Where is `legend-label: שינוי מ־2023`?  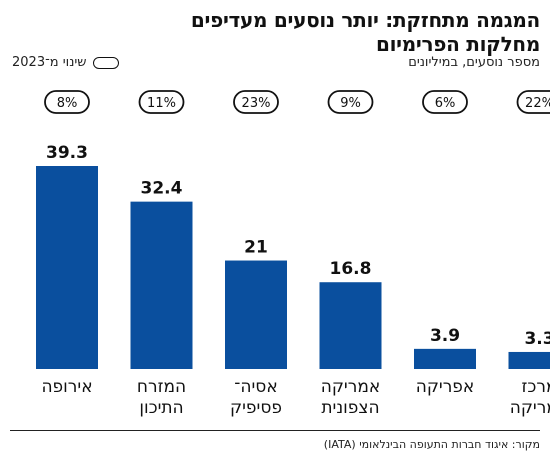
legend-label: שינוי מ־2023 is located at coordinates (49, 62).